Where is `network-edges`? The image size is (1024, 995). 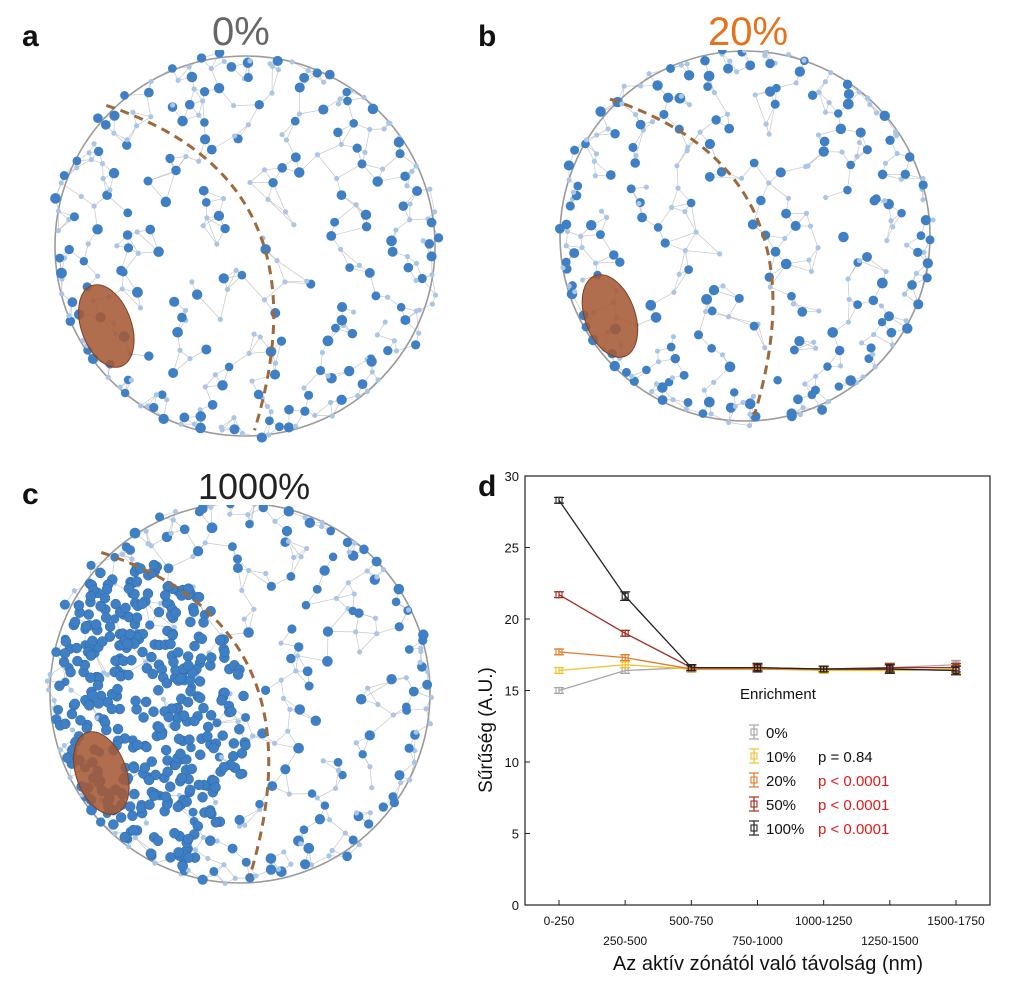 network-edges is located at coordinates (247, 245).